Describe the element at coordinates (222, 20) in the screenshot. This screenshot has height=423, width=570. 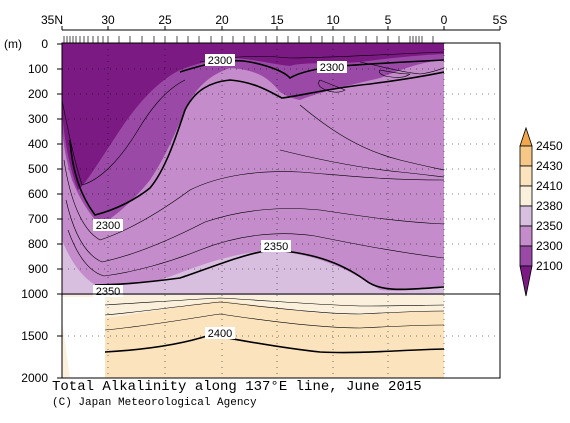
I see `x-tick-label: 20` at that location.